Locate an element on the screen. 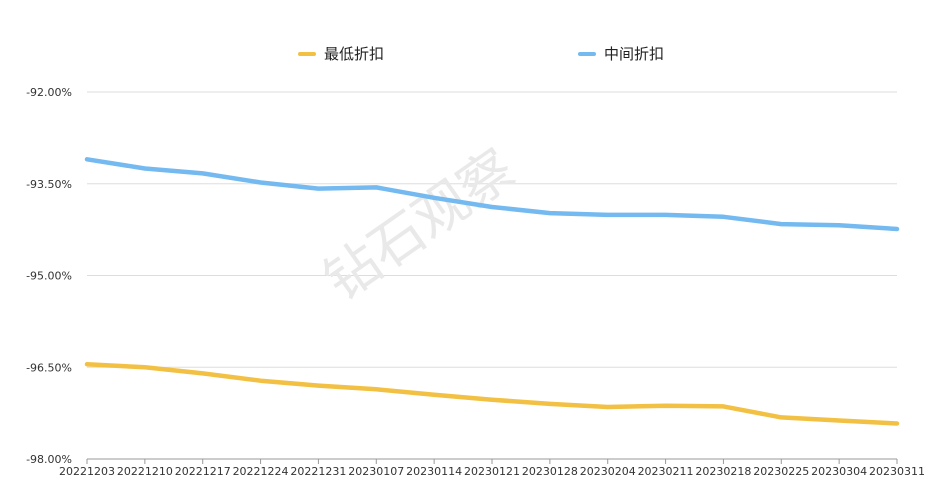 The image size is (948, 503). x-tick-label: 20230225 is located at coordinates (781, 471).